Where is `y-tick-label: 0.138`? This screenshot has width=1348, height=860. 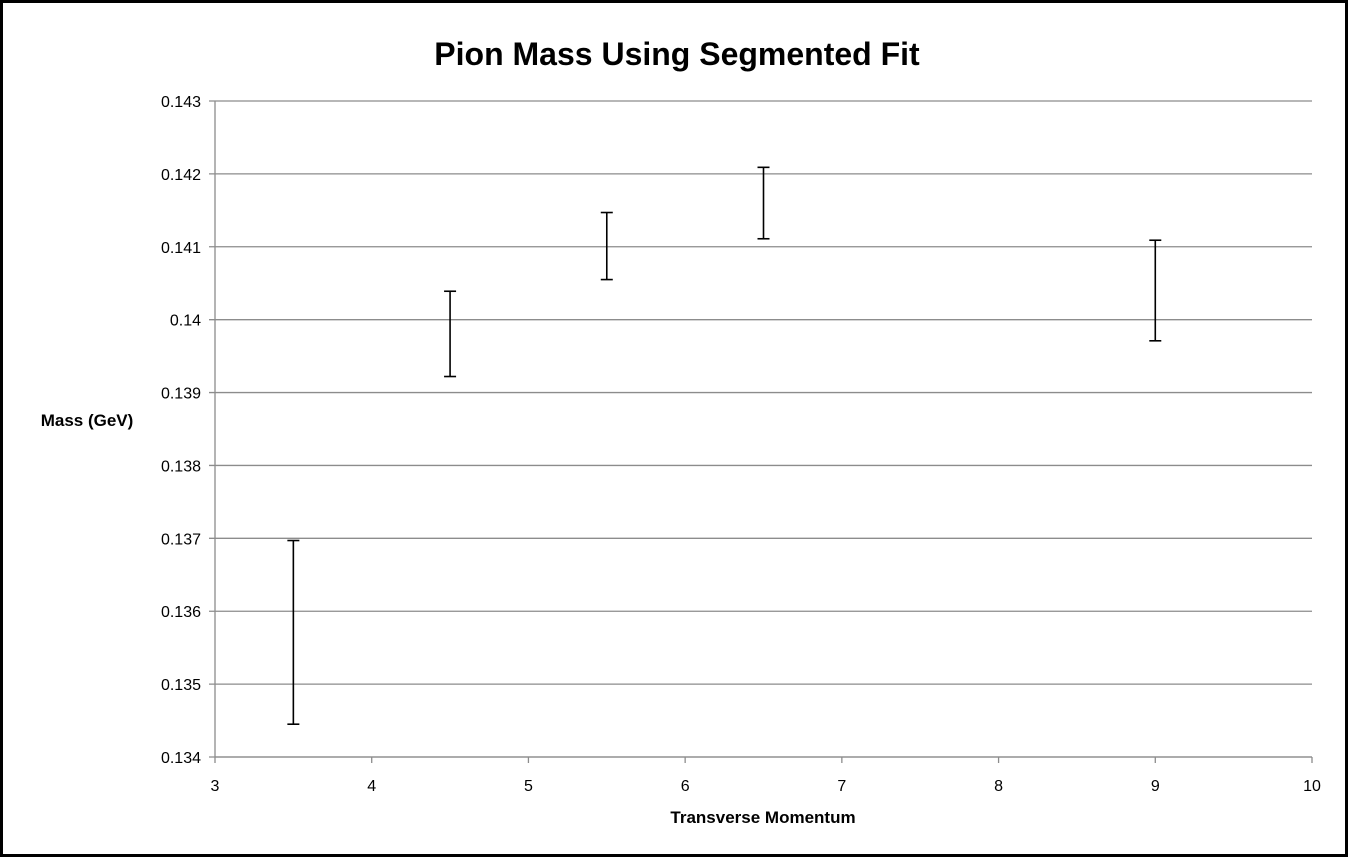
y-tick-label: 0.138 is located at coordinates (181, 466).